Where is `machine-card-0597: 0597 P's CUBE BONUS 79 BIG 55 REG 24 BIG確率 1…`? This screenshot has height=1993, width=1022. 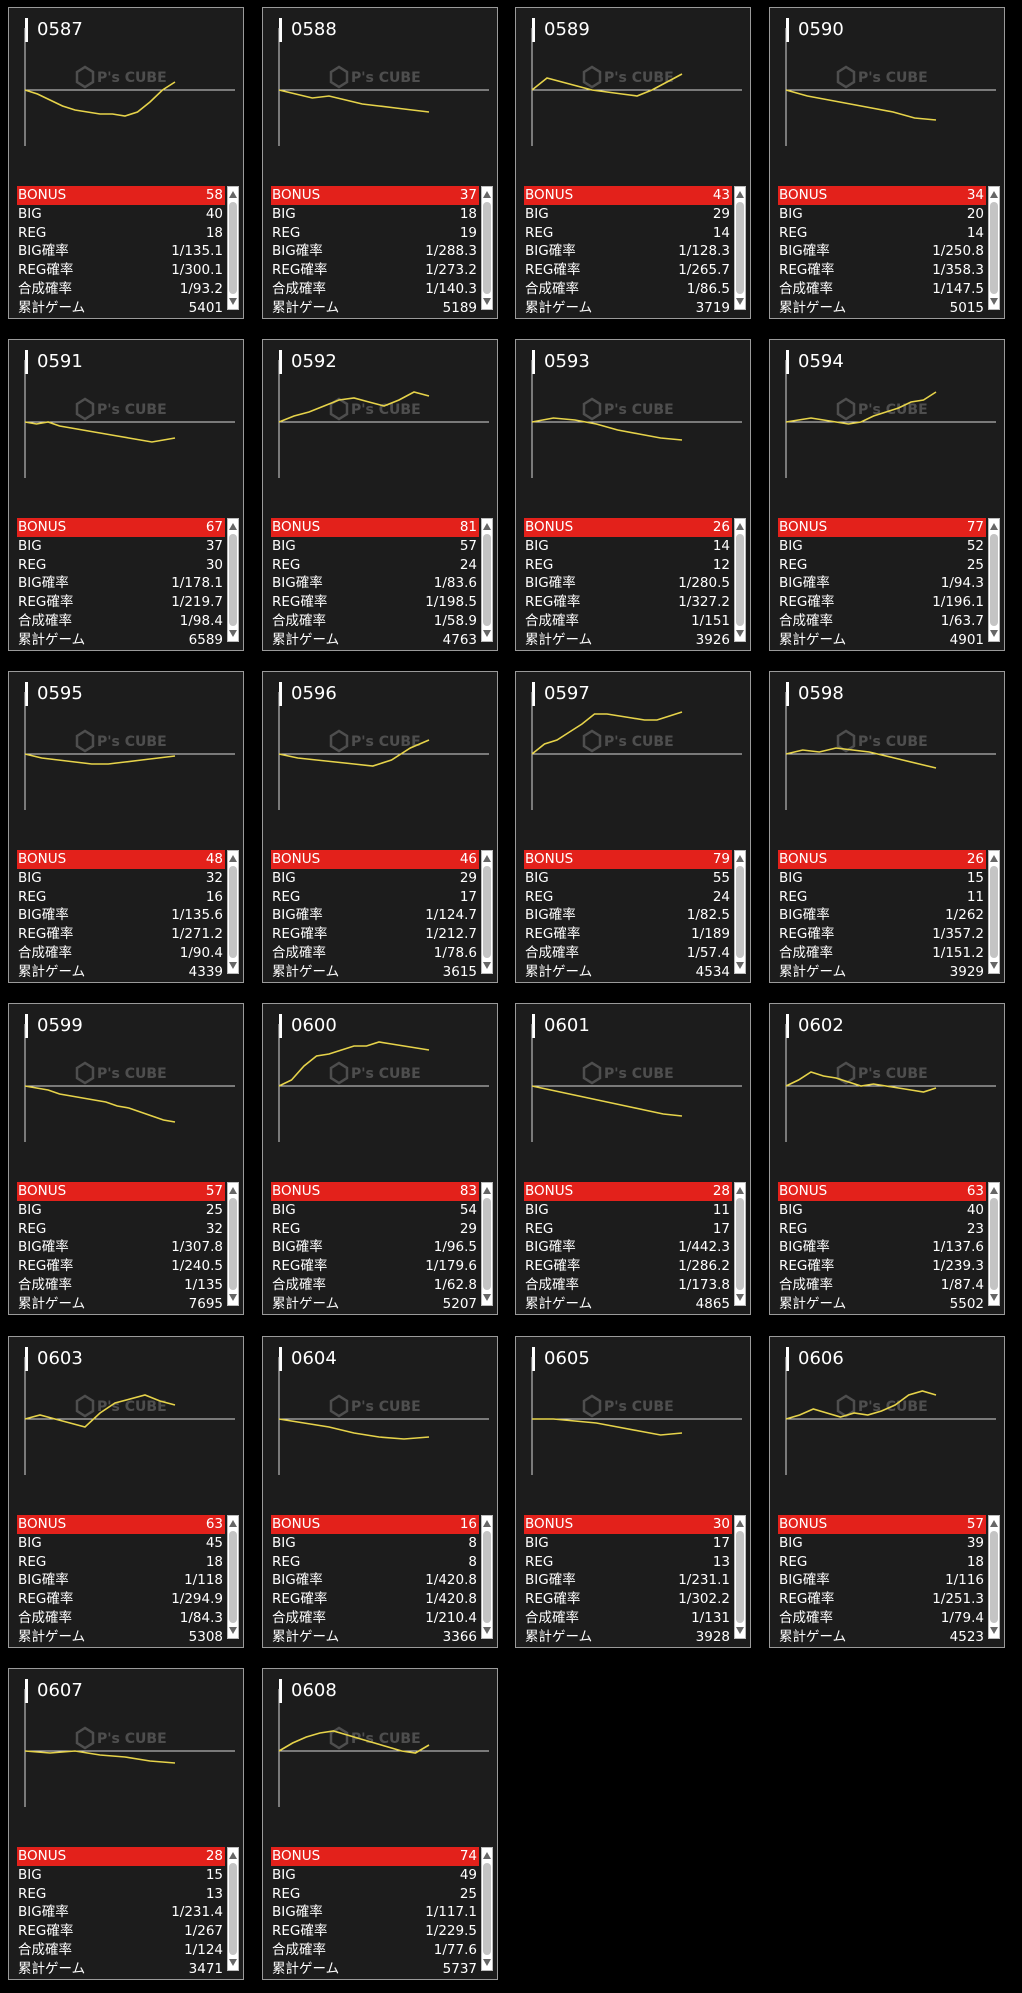 machine-card-0597: 0597 P's CUBE BONUS 79 BIG 55 REG 24 BIG確率 1… is located at coordinates (633, 827).